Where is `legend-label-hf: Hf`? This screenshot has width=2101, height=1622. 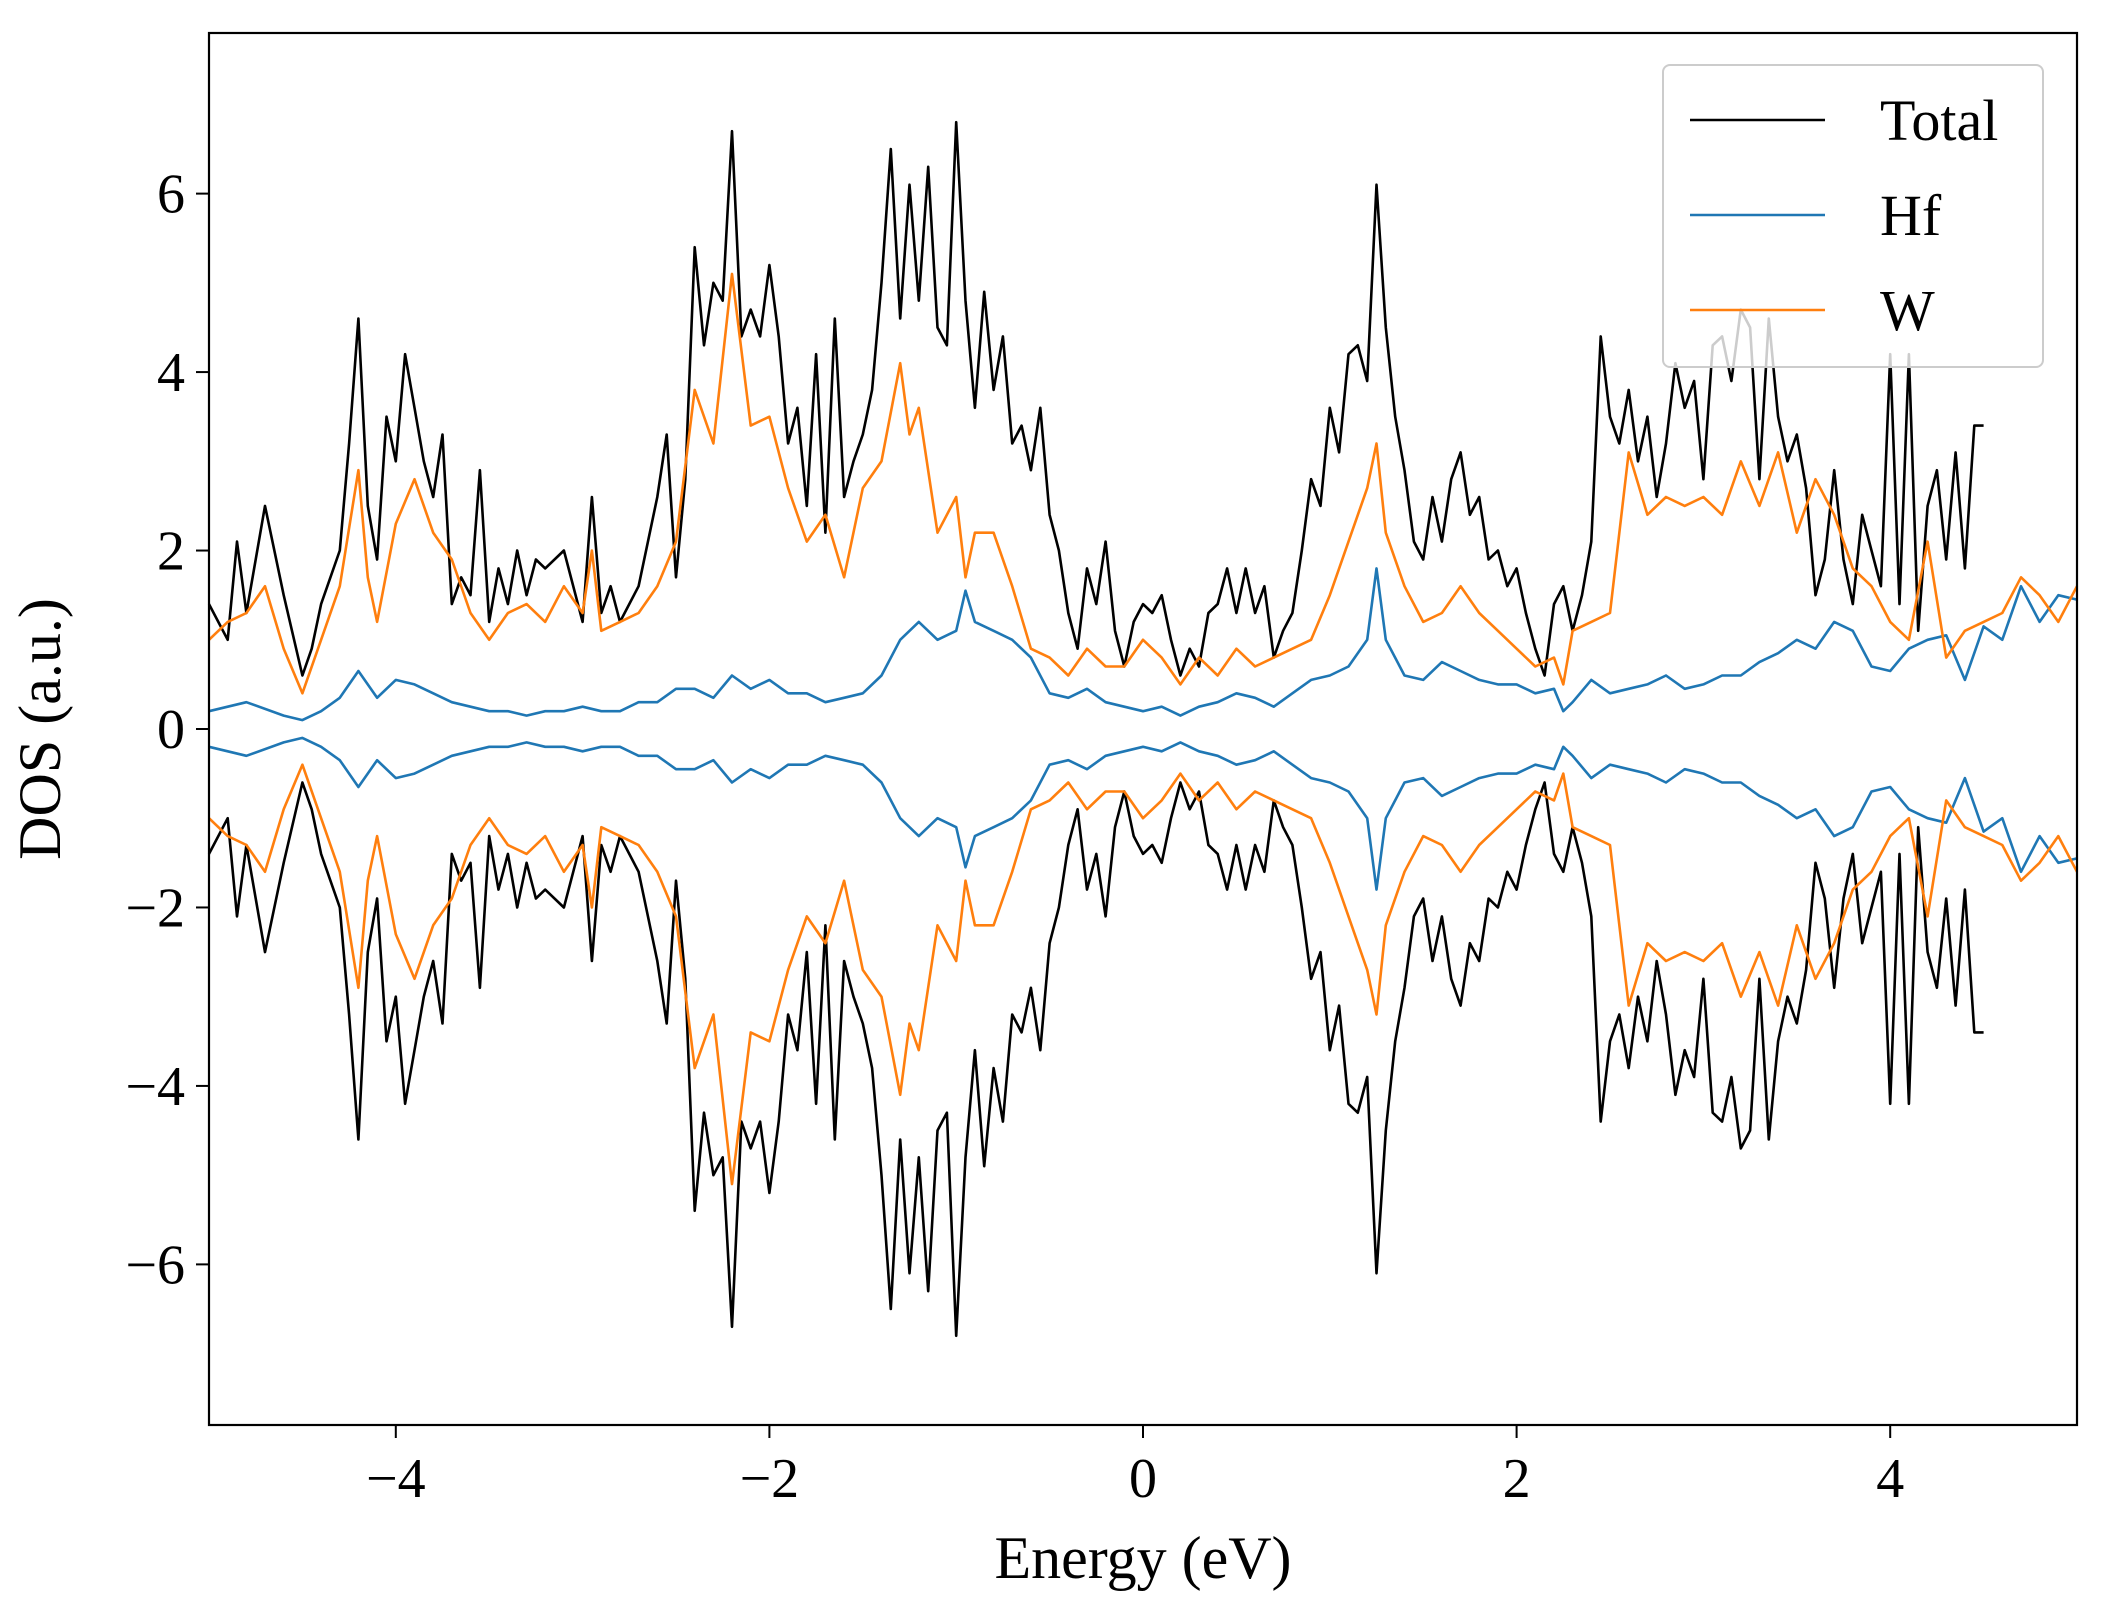 legend-label-hf: Hf is located at coordinates (1911, 215).